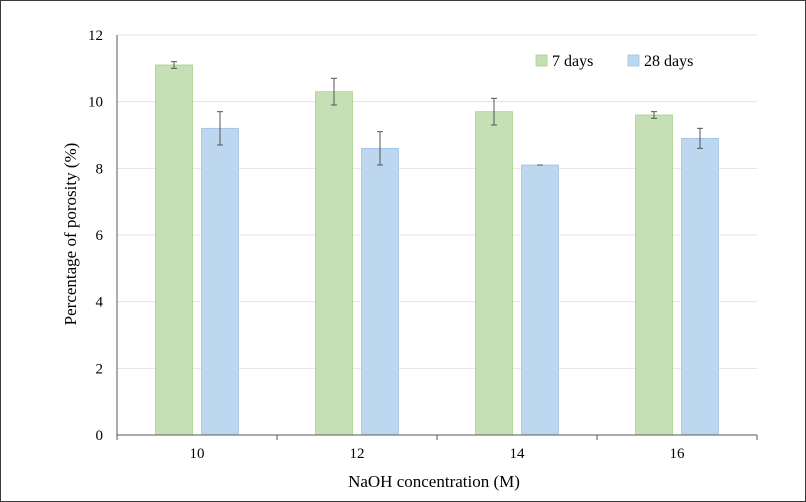  Describe the element at coordinates (100, 436) in the screenshot. I see `y-tick-label: 0` at that location.